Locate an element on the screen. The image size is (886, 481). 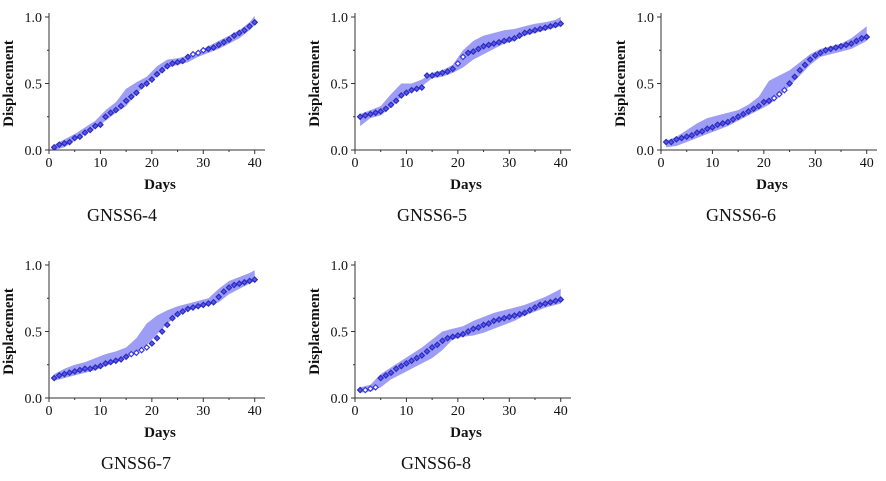
panel-caption: GNSS6-6 is located at coordinates (741, 215).